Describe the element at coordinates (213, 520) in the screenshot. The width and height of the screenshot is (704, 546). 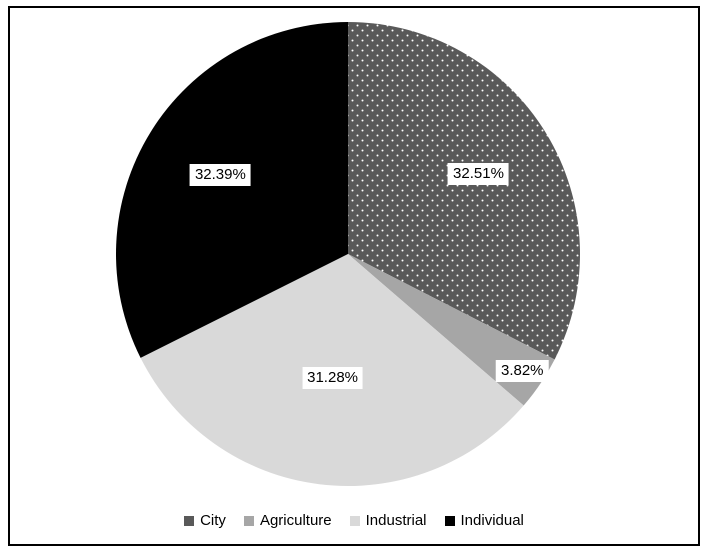
I see `legend-label-city: City` at that location.